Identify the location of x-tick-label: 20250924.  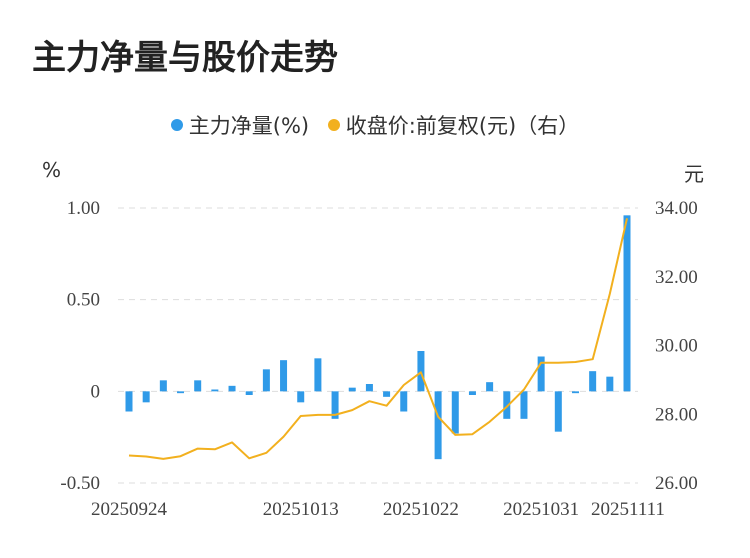
(129, 509).